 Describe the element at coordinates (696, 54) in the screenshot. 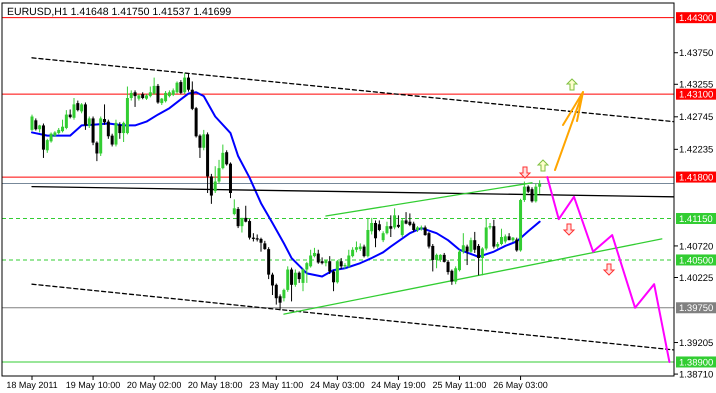

I see `y-tick-label: 1.43750` at that location.